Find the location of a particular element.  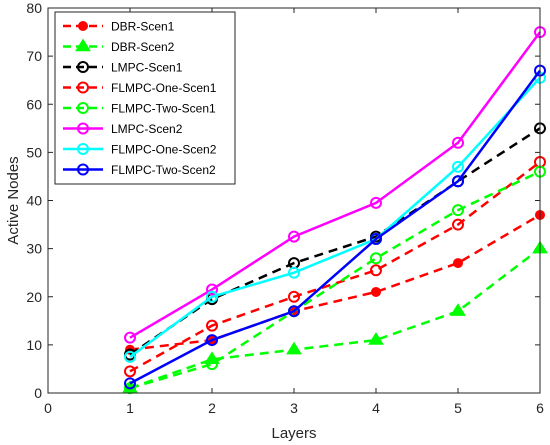

y-tick-label: 0 is located at coordinates (38, 393).